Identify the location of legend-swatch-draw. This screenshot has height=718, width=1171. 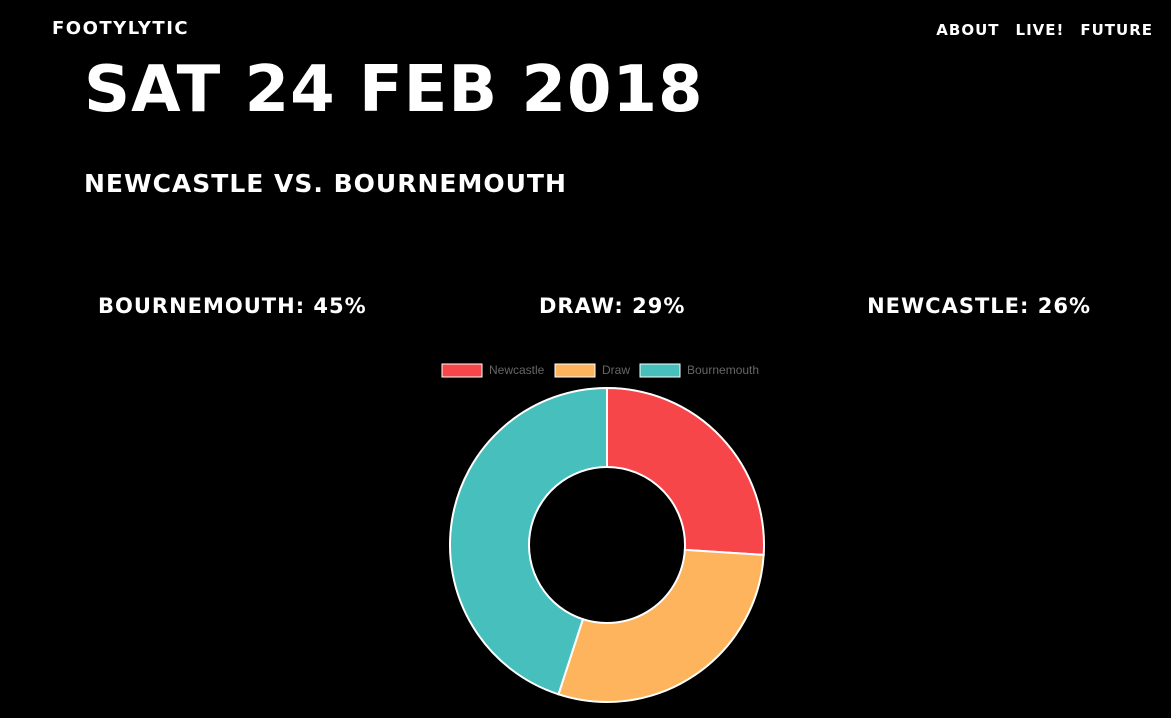
(575, 370).